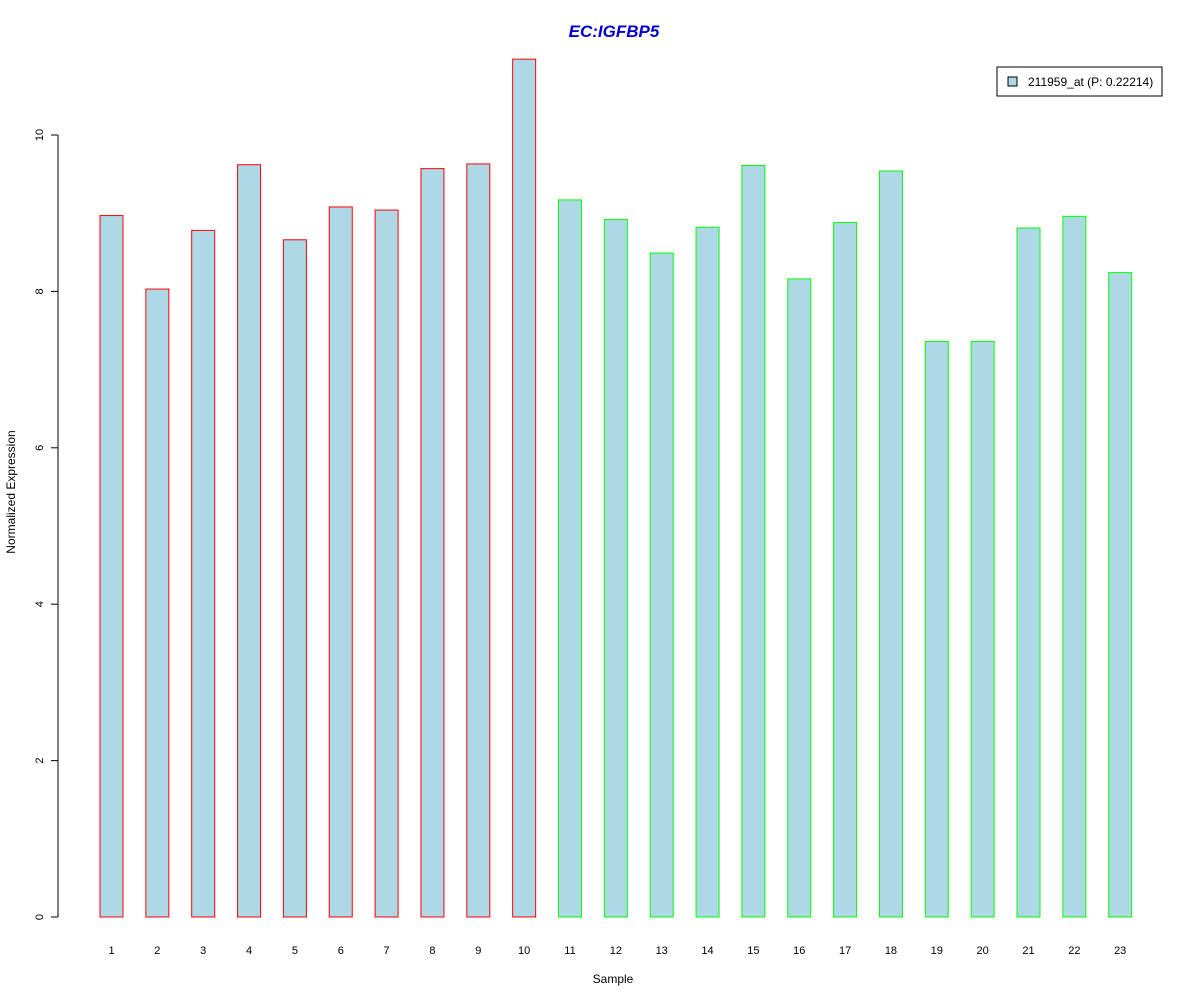  Describe the element at coordinates (569, 951) in the screenshot. I see `x-tick-label: 11` at that location.